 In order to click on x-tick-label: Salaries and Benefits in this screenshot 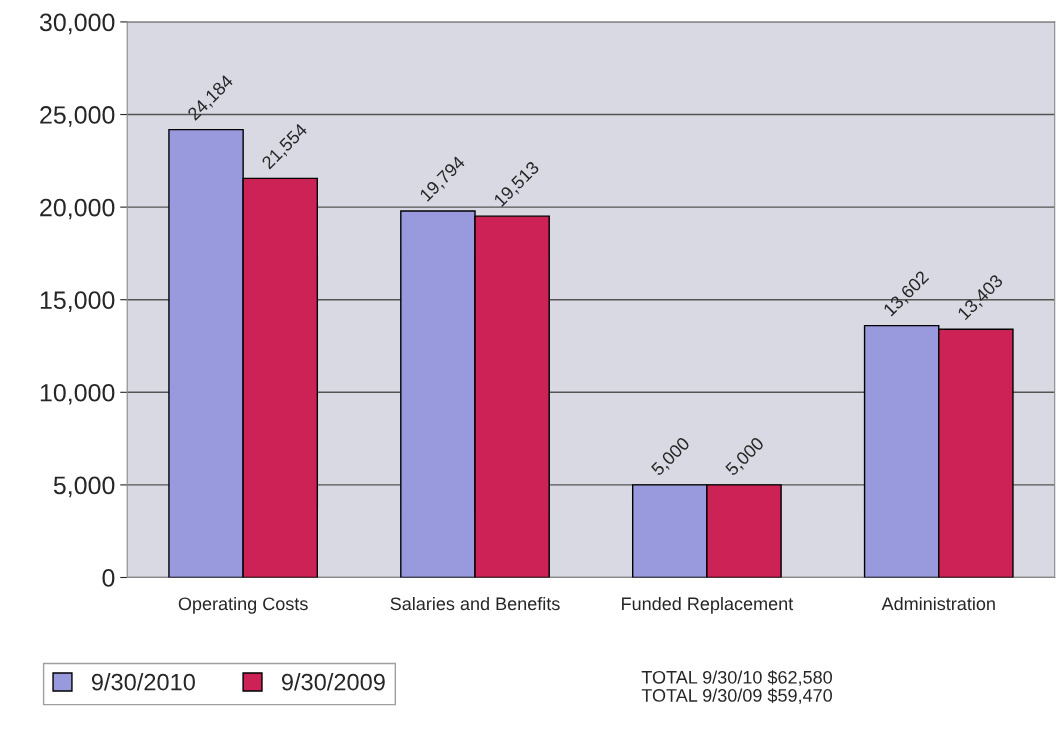, I will do `click(475, 603)`.